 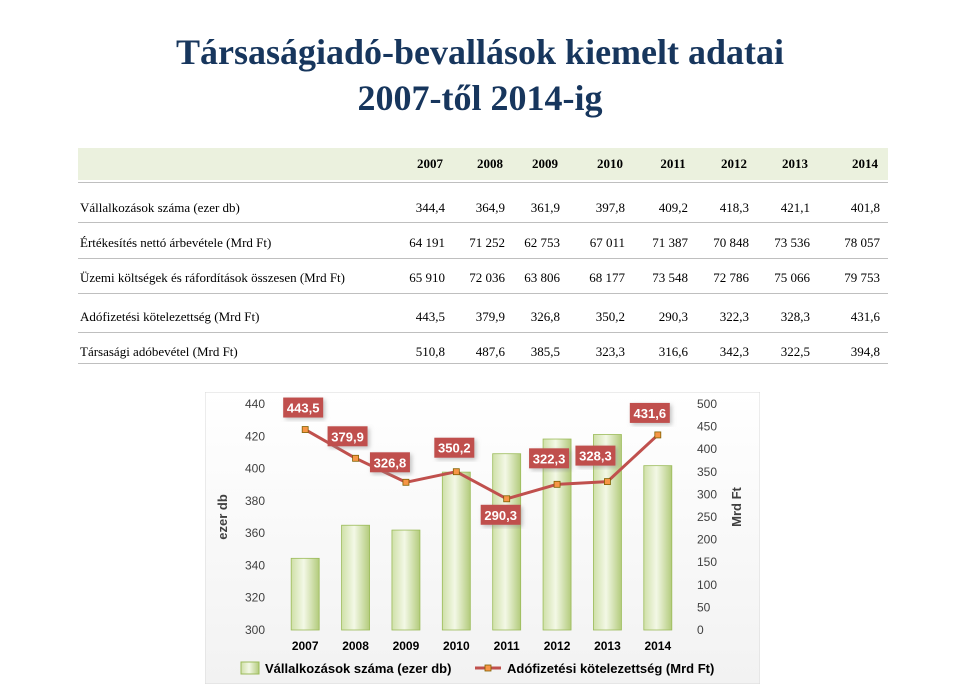 I want to click on table-cell: 322,3, so click(x=734, y=316).